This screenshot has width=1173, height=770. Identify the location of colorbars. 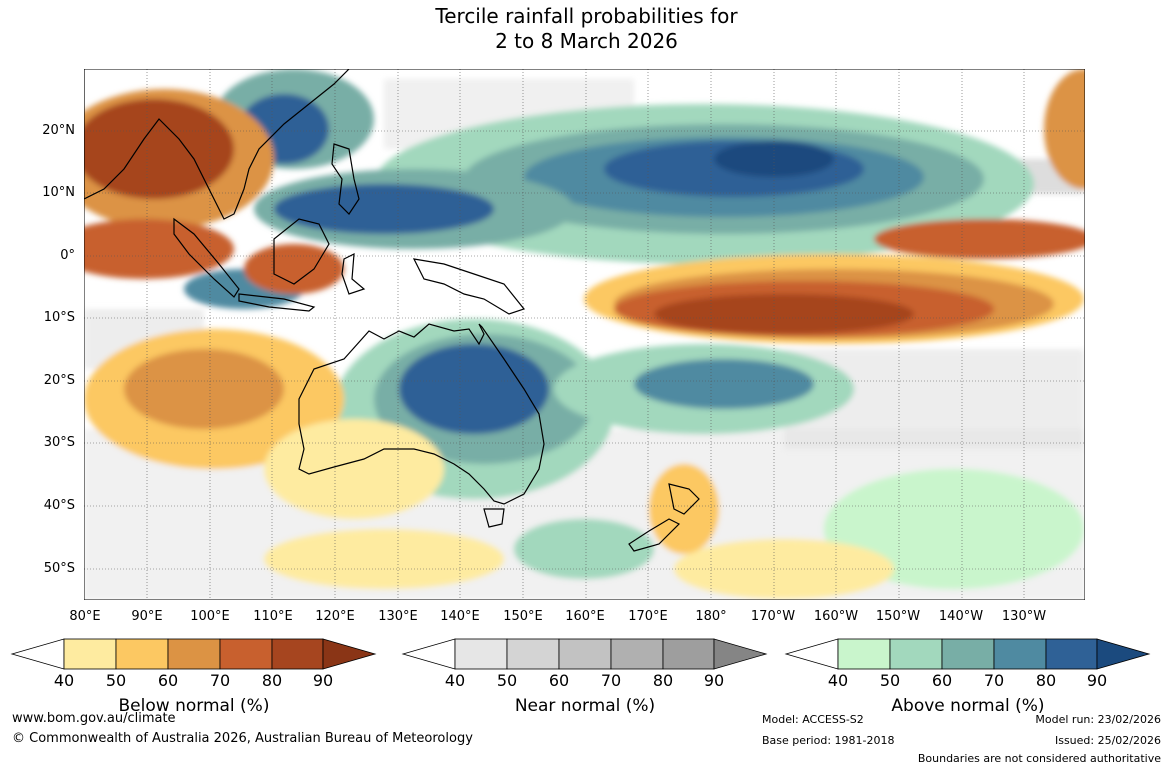
(580, 654).